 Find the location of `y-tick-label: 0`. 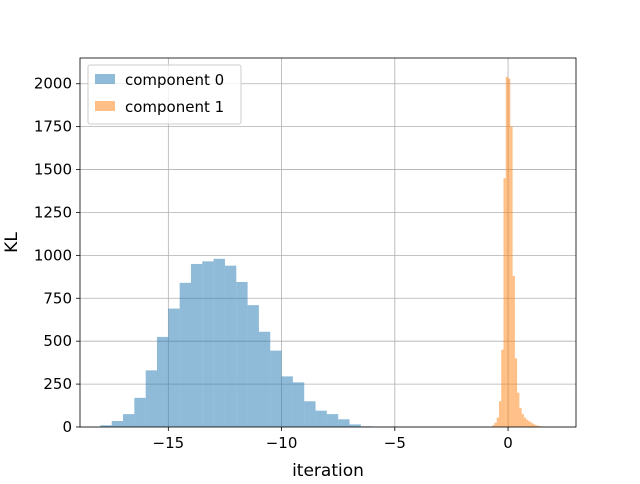

y-tick-label: 0 is located at coordinates (67, 427).